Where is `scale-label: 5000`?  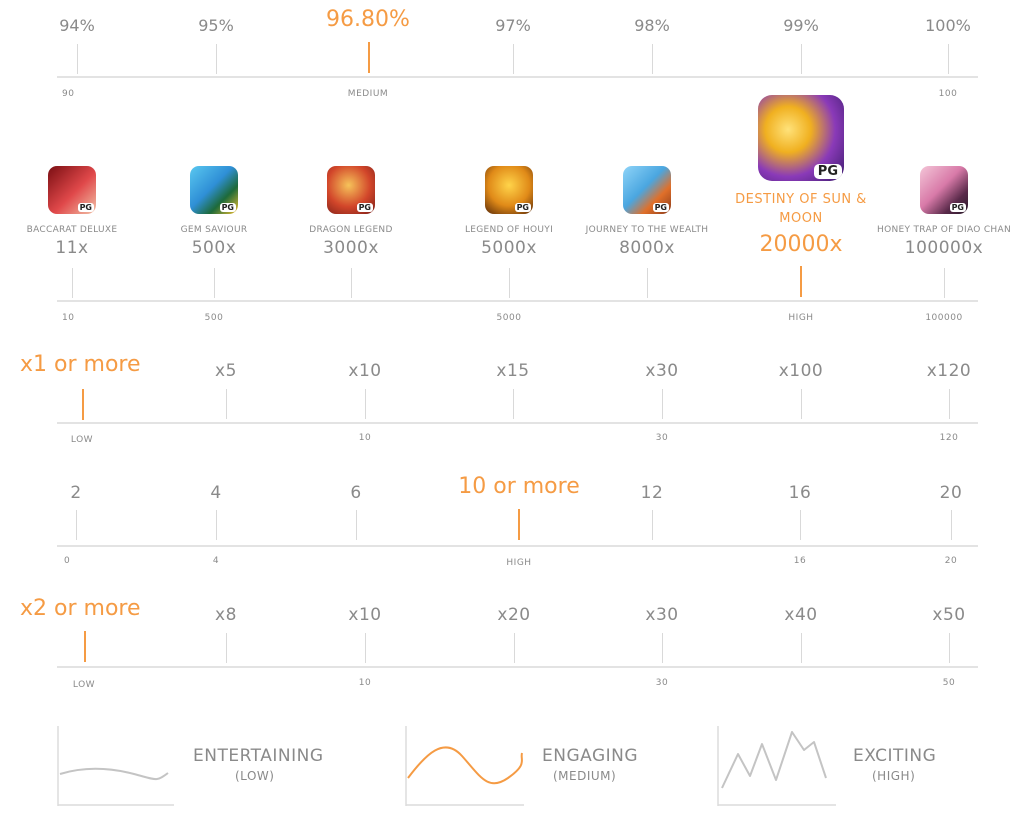 scale-label: 5000 is located at coordinates (509, 318).